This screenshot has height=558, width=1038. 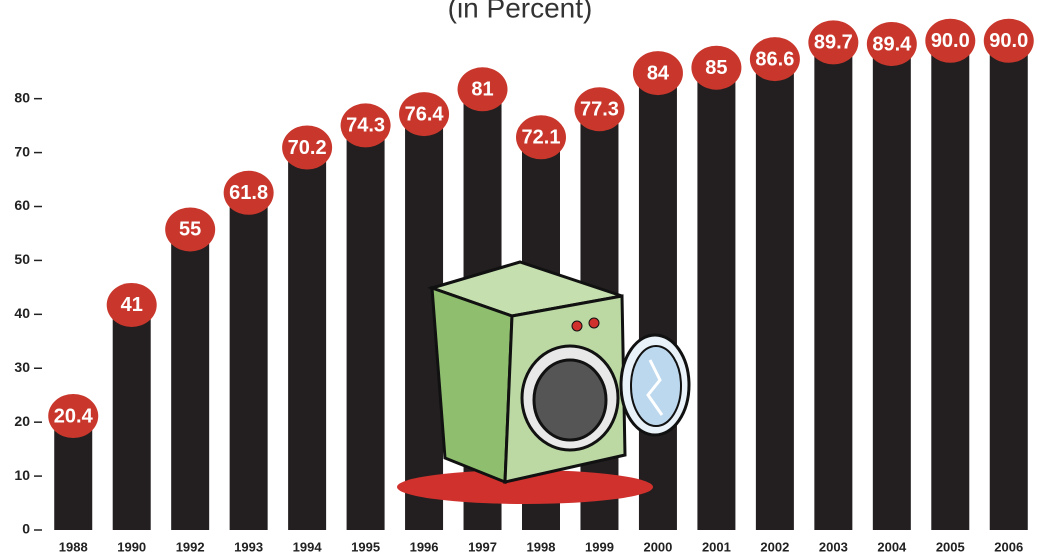 What do you see at coordinates (22, 367) in the screenshot?
I see `y-tick-label: 30` at bounding box center [22, 367].